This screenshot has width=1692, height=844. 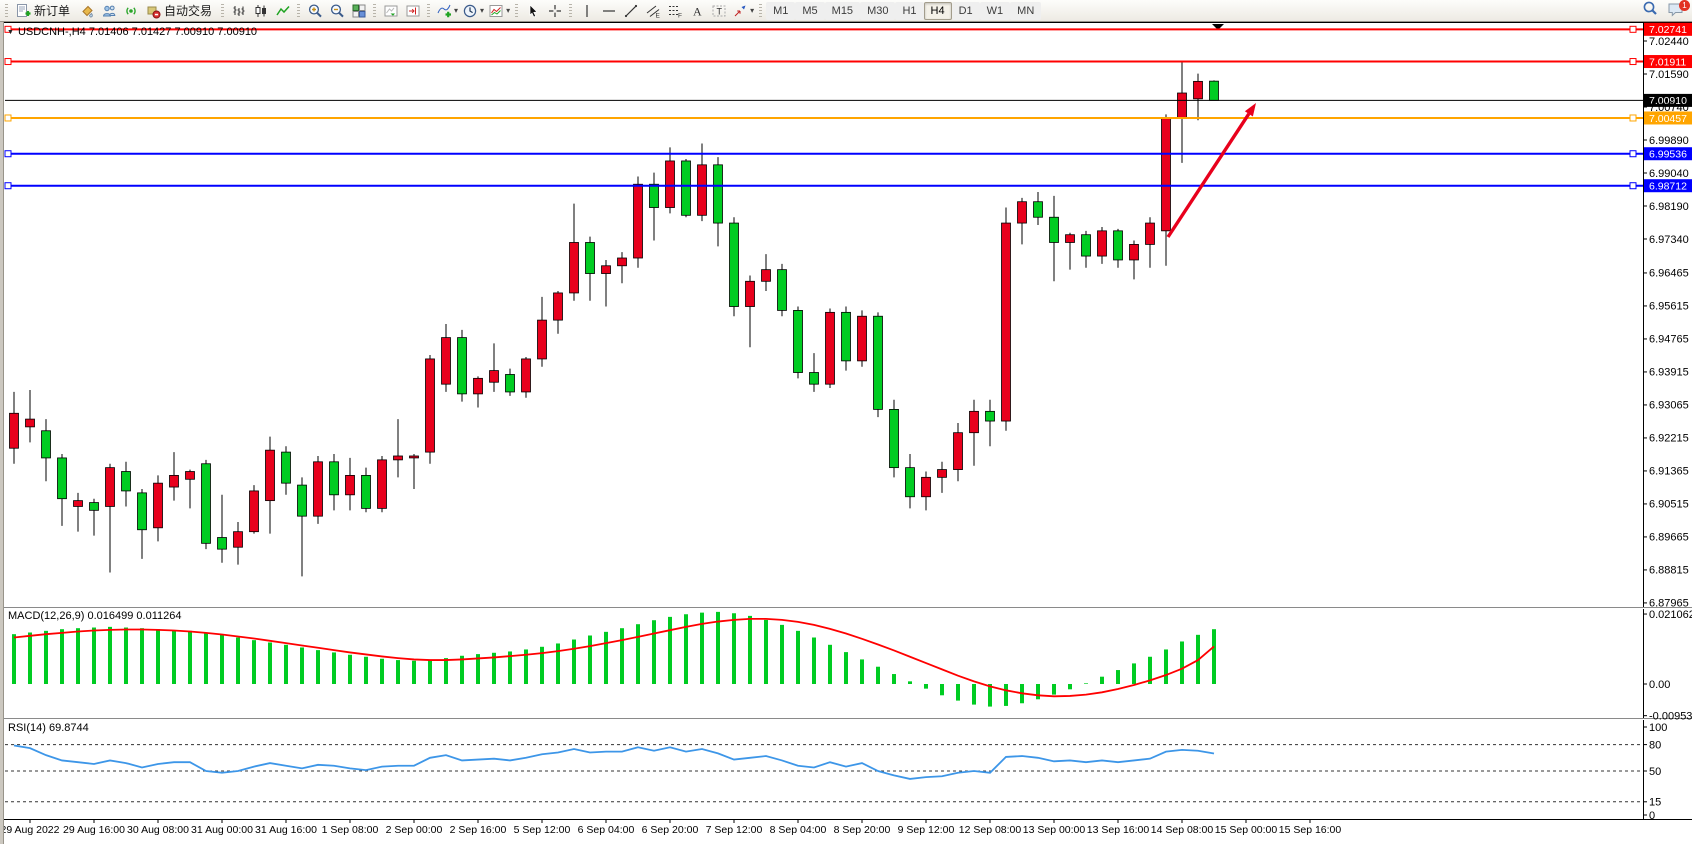 I want to click on zoom-in-button, so click(x=315, y=11).